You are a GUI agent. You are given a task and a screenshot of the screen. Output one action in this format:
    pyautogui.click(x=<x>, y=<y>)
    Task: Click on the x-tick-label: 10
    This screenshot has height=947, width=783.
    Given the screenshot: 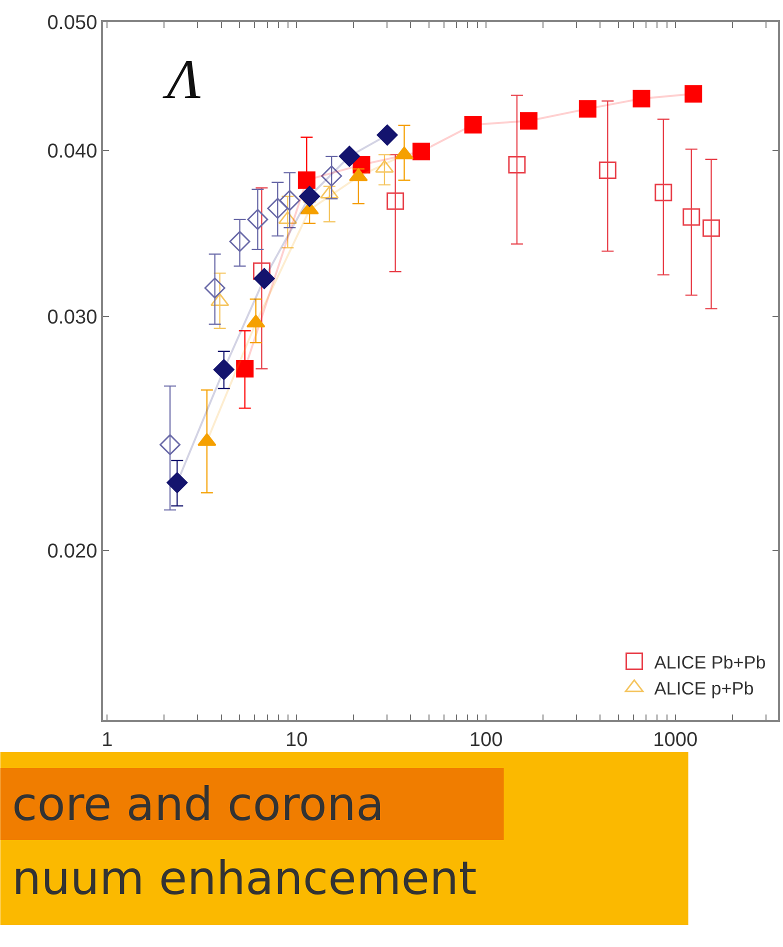 What is the action you would take?
    pyautogui.click(x=296, y=739)
    